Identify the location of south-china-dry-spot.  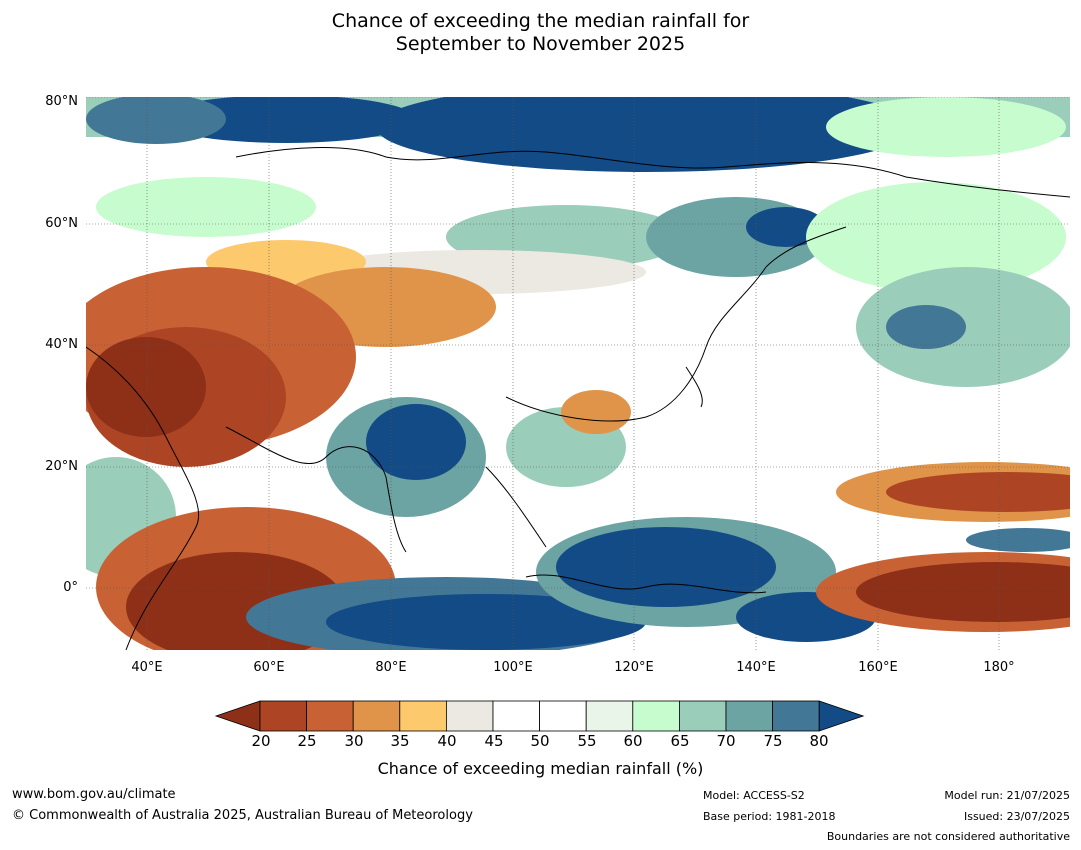
(596, 412).